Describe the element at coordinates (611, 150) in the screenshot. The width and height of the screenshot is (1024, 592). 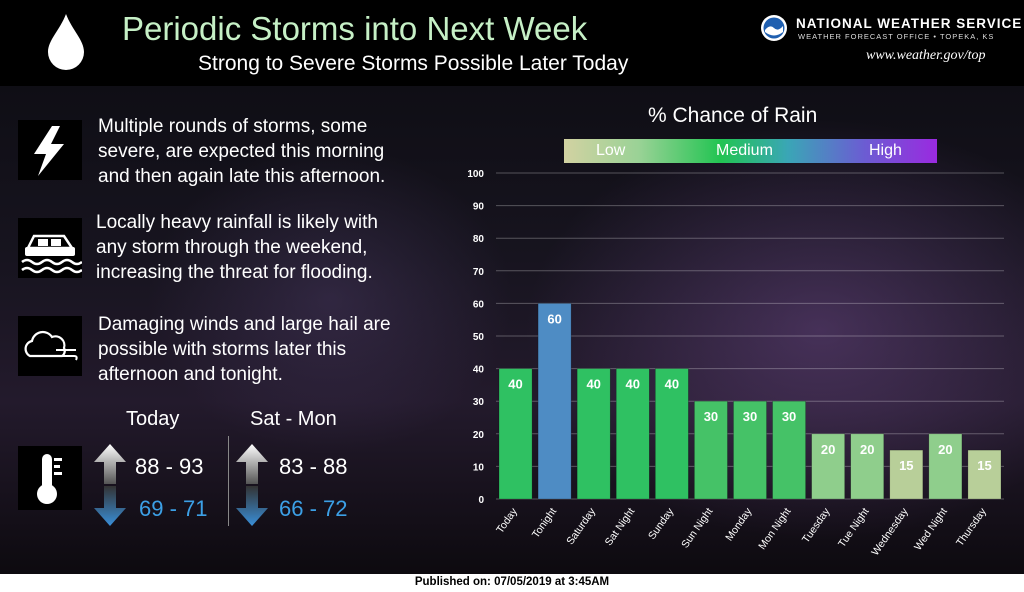
I see `scale-low-label: Low` at that location.